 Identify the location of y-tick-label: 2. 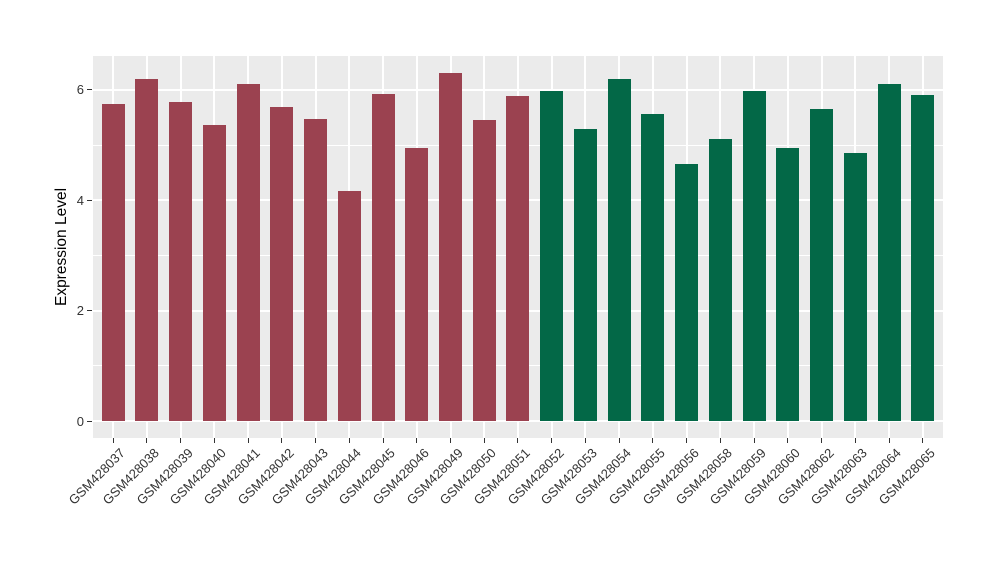
(80, 311).